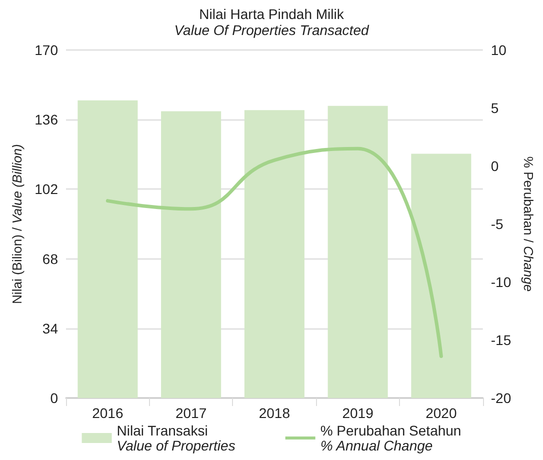 The image size is (543, 460). I want to click on y-tick-label: 136, so click(46, 120).